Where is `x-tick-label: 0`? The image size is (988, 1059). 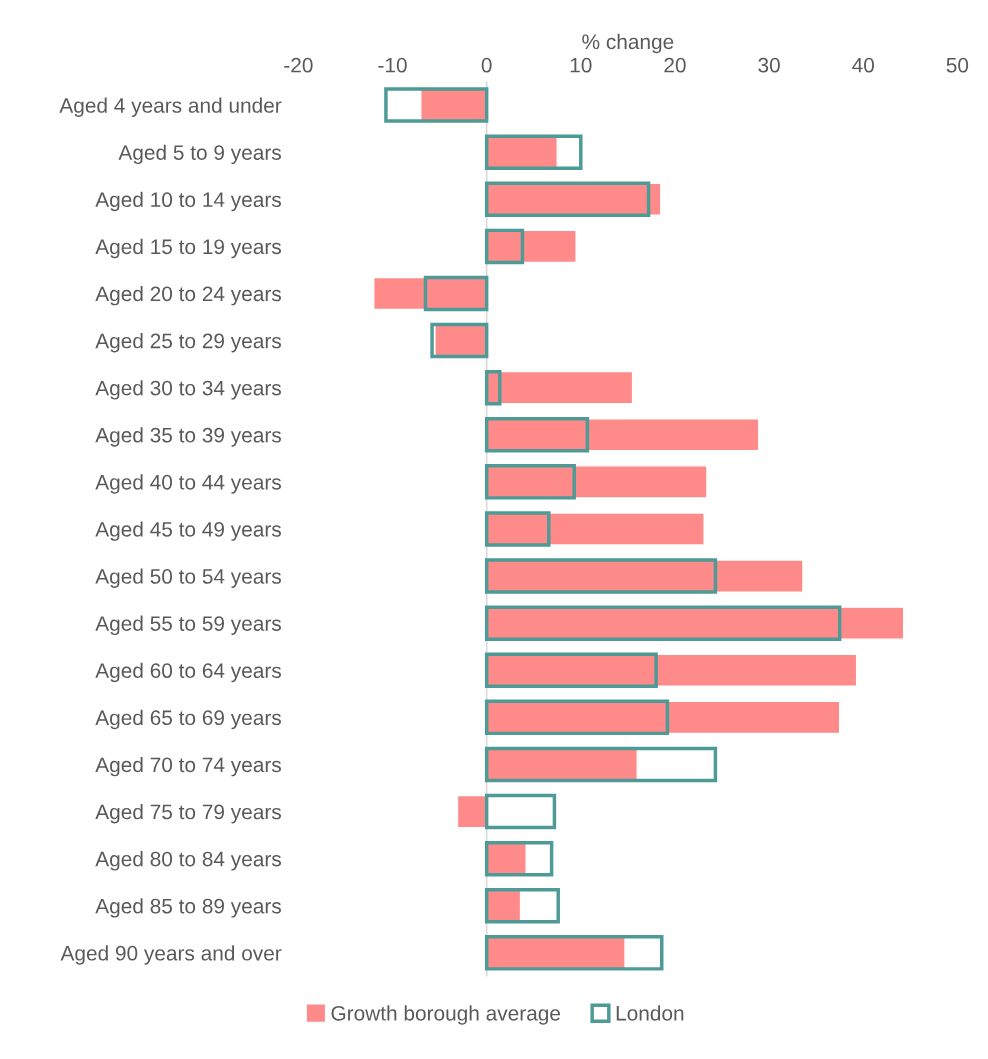 x-tick-label: 0 is located at coordinates (486, 65).